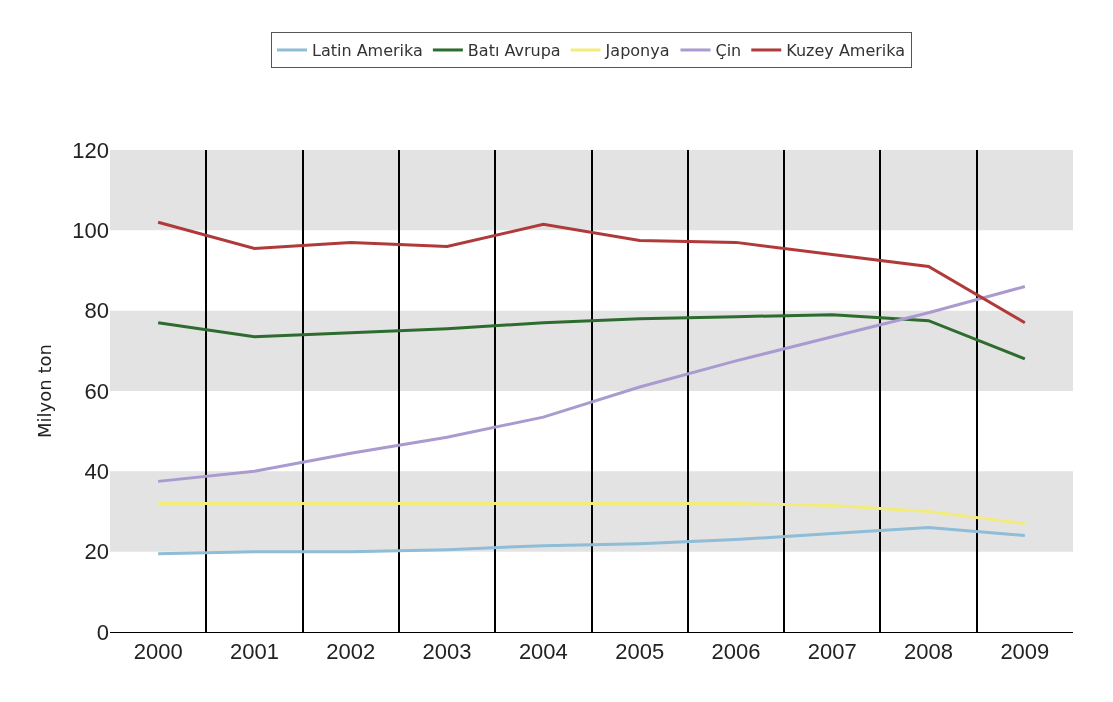 The width and height of the screenshot is (1113, 702). What do you see at coordinates (96, 391) in the screenshot?
I see `y-tick-label: 60` at bounding box center [96, 391].